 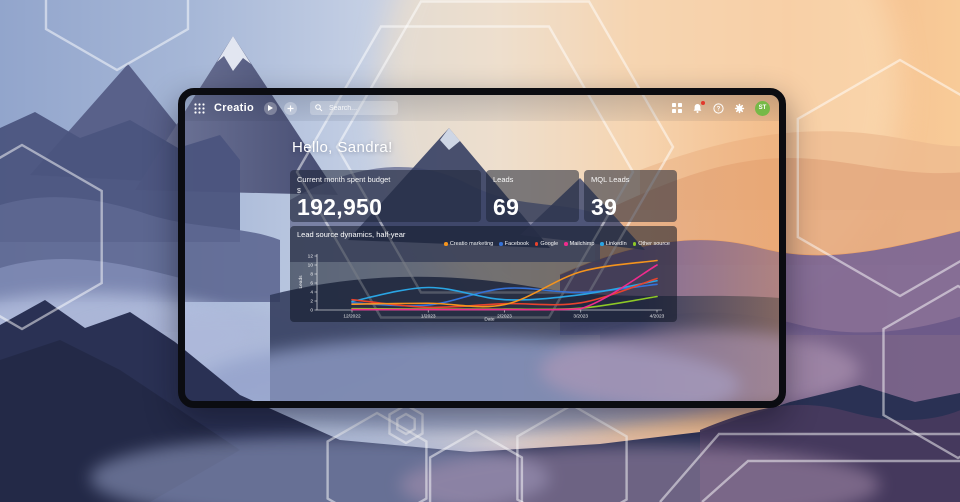 I want to click on legend-label: Facebook, so click(x=516, y=244).